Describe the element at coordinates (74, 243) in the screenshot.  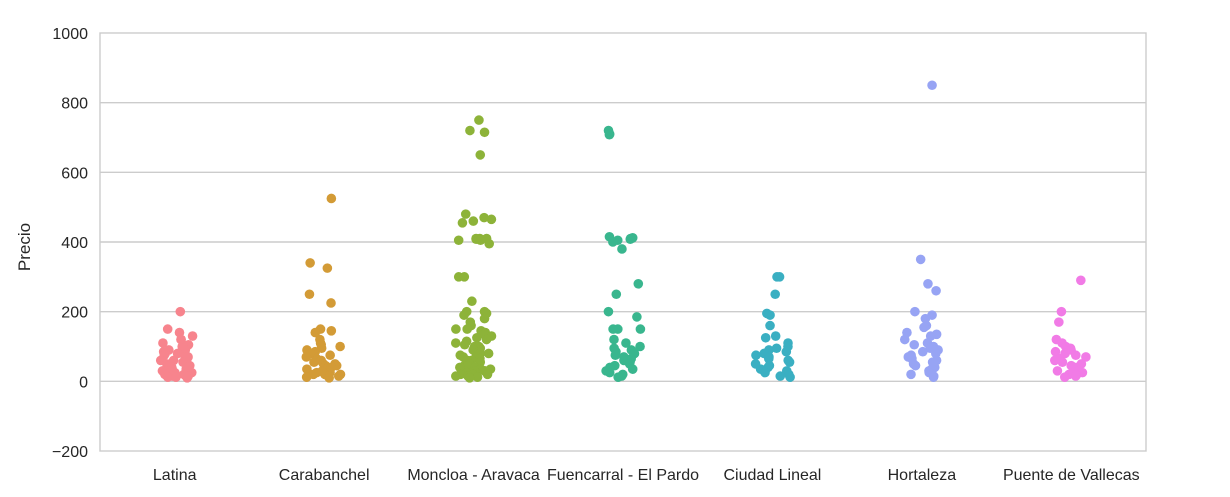
I see `y-tick-label: 400` at that location.